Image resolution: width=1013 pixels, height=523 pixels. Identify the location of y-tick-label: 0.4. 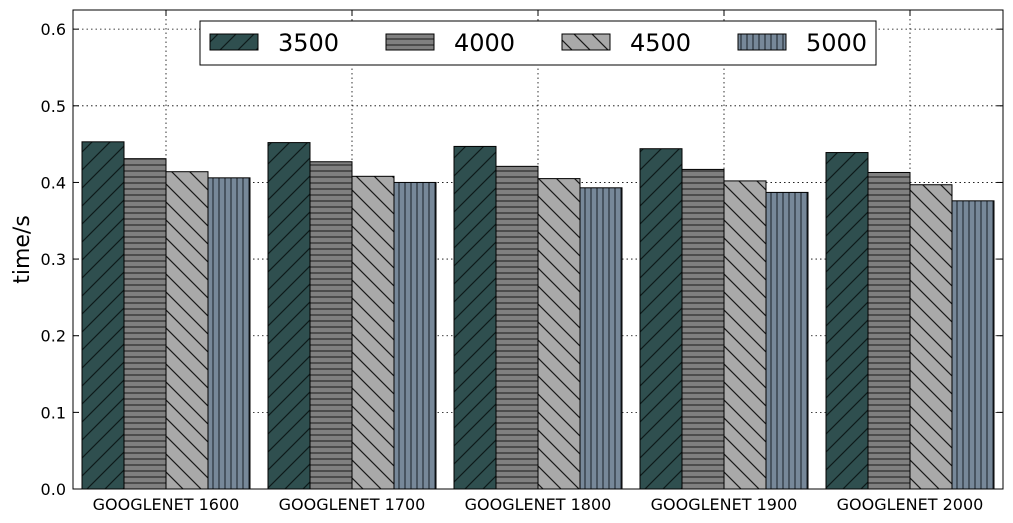
(53, 182).